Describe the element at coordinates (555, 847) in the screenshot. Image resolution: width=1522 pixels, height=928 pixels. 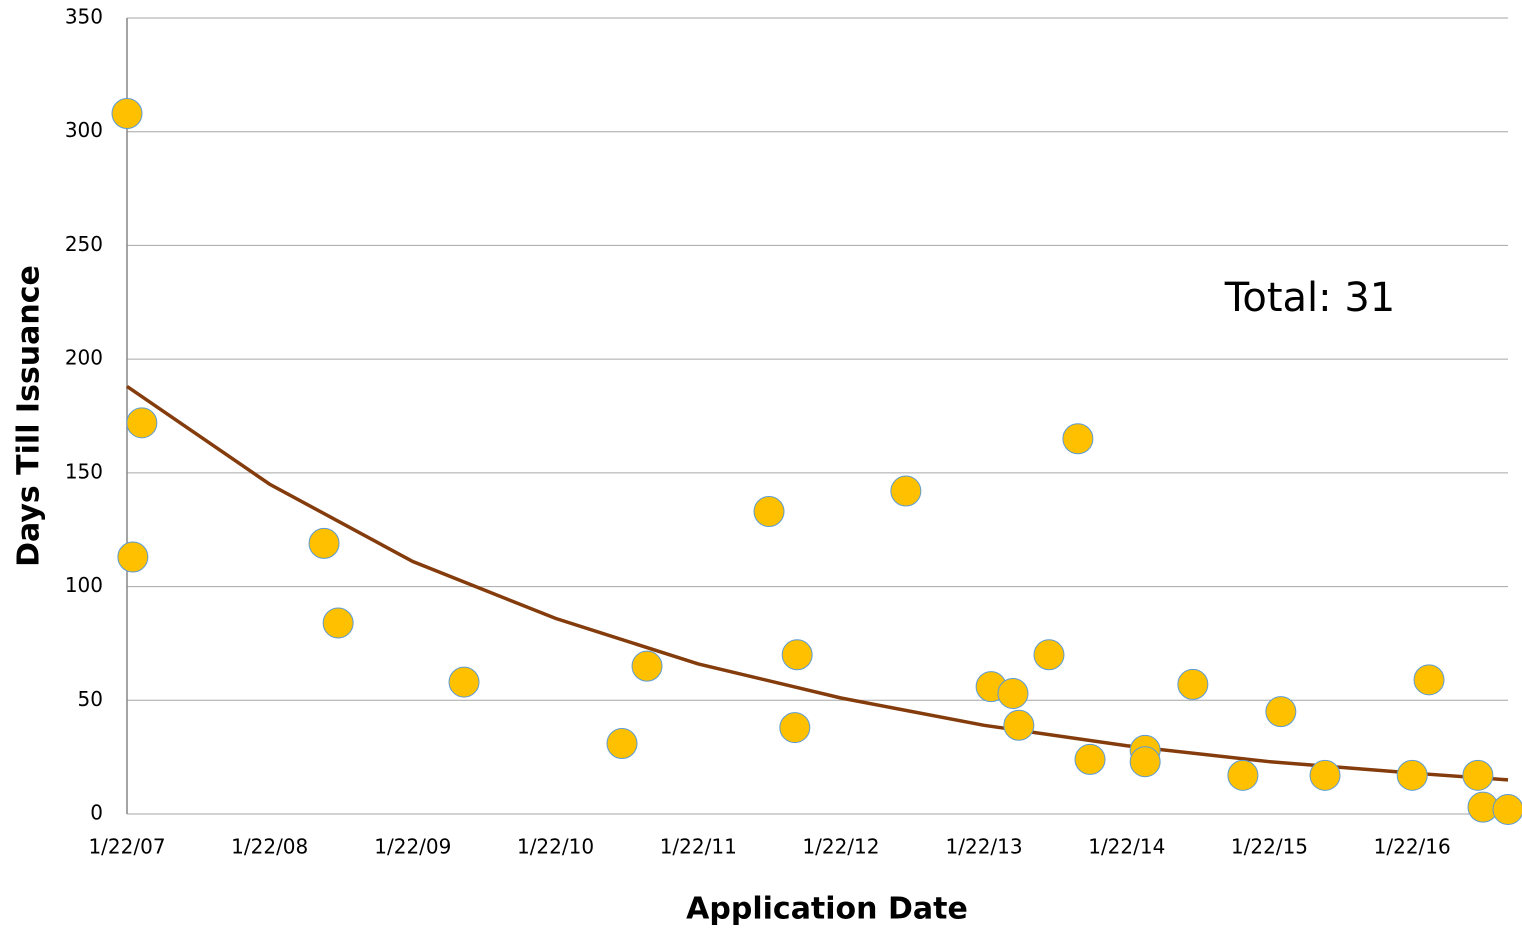
I see `x-tick-label: 1/22/10` at that location.